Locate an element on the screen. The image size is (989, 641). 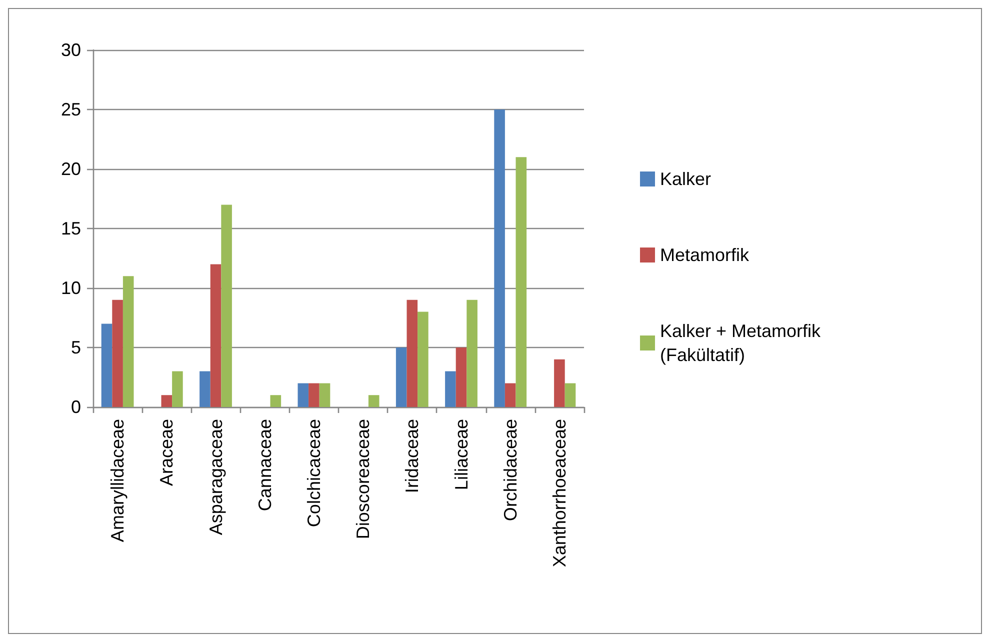
y-tick-label: 30 is located at coordinates (70, 50).